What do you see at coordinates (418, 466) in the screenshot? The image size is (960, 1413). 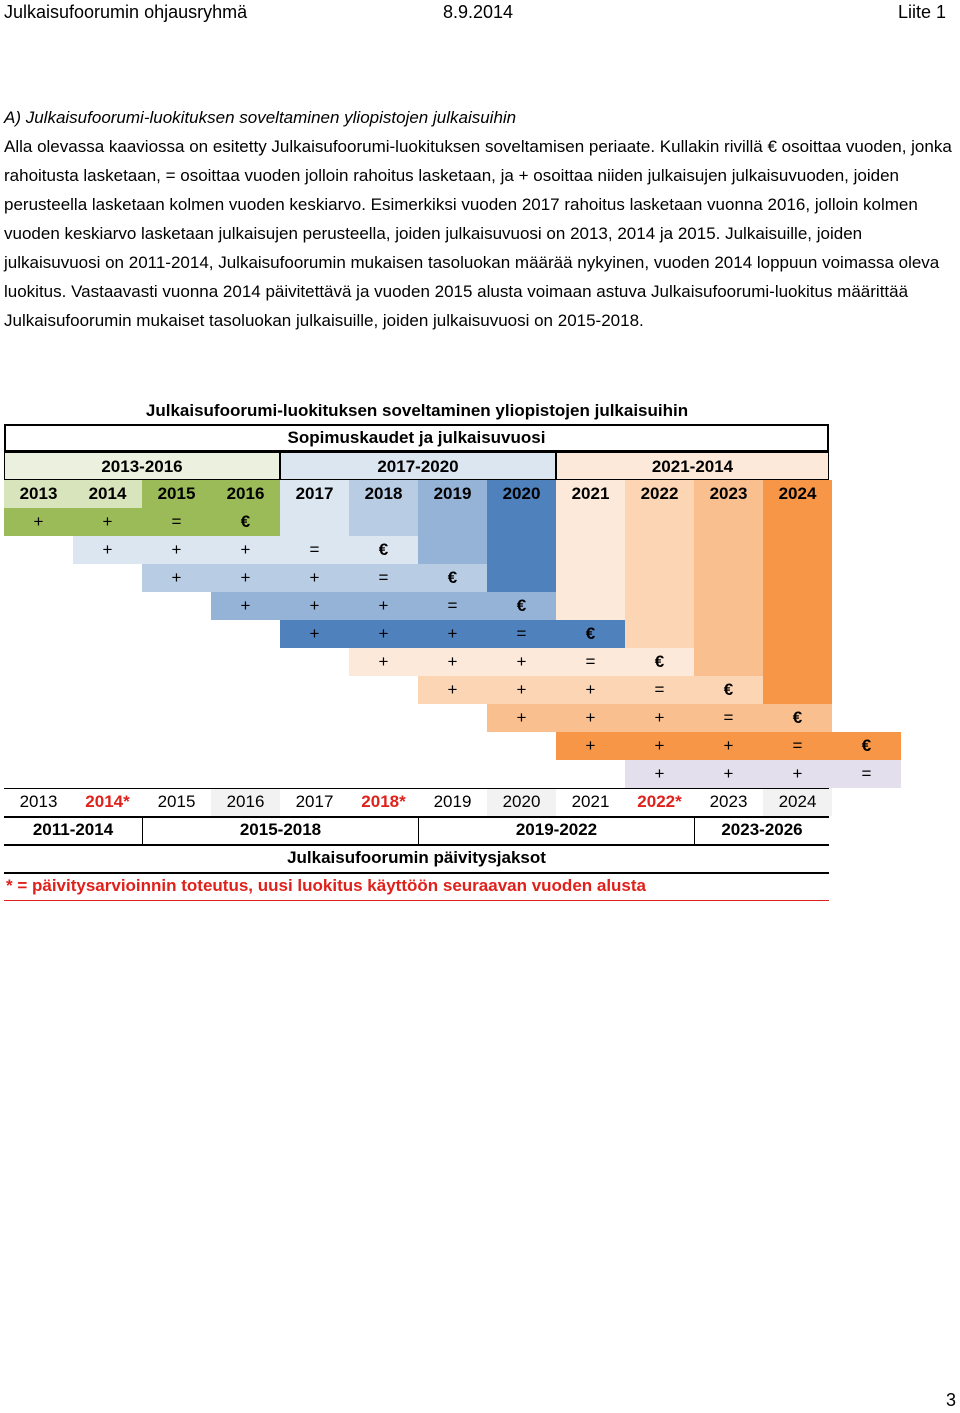 I see `period-cell: 2017-2020` at bounding box center [418, 466].